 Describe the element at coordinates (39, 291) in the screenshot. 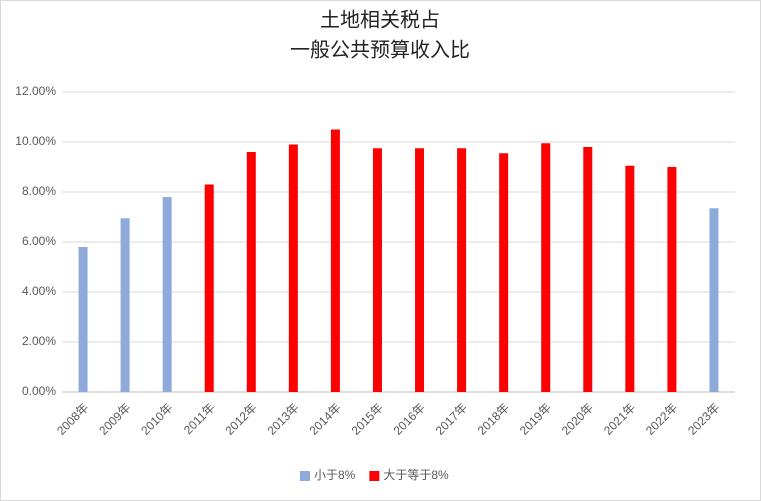

I see `y-tick-label: 4.00%` at that location.